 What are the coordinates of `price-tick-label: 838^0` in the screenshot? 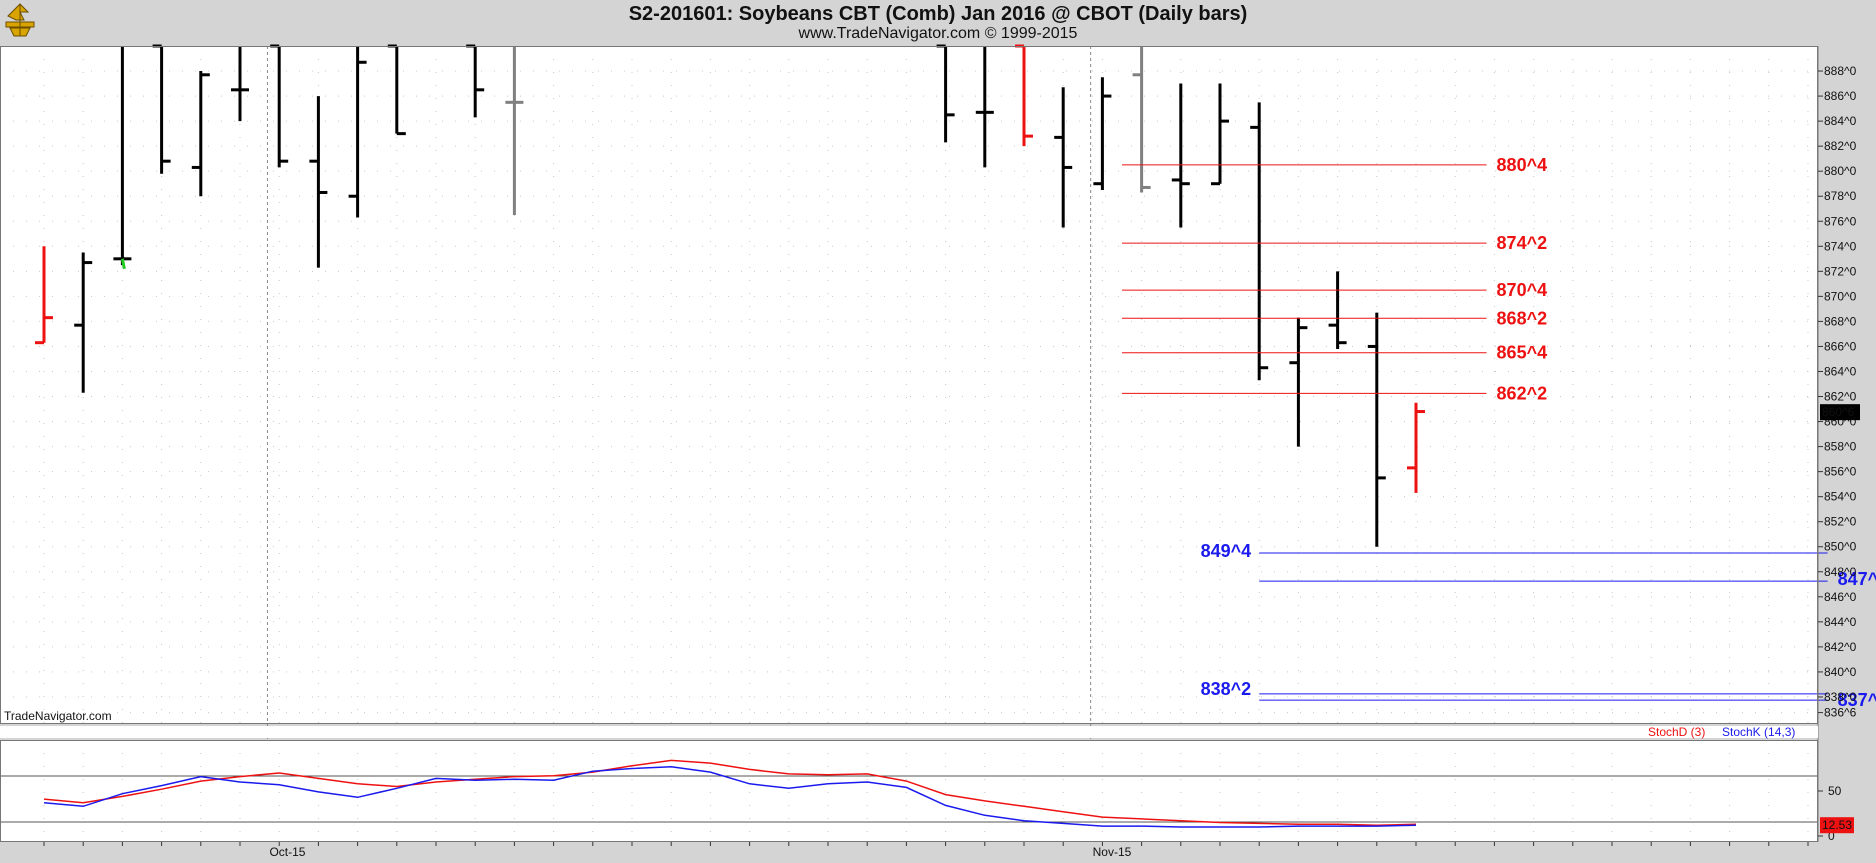 It's located at (1840, 697).